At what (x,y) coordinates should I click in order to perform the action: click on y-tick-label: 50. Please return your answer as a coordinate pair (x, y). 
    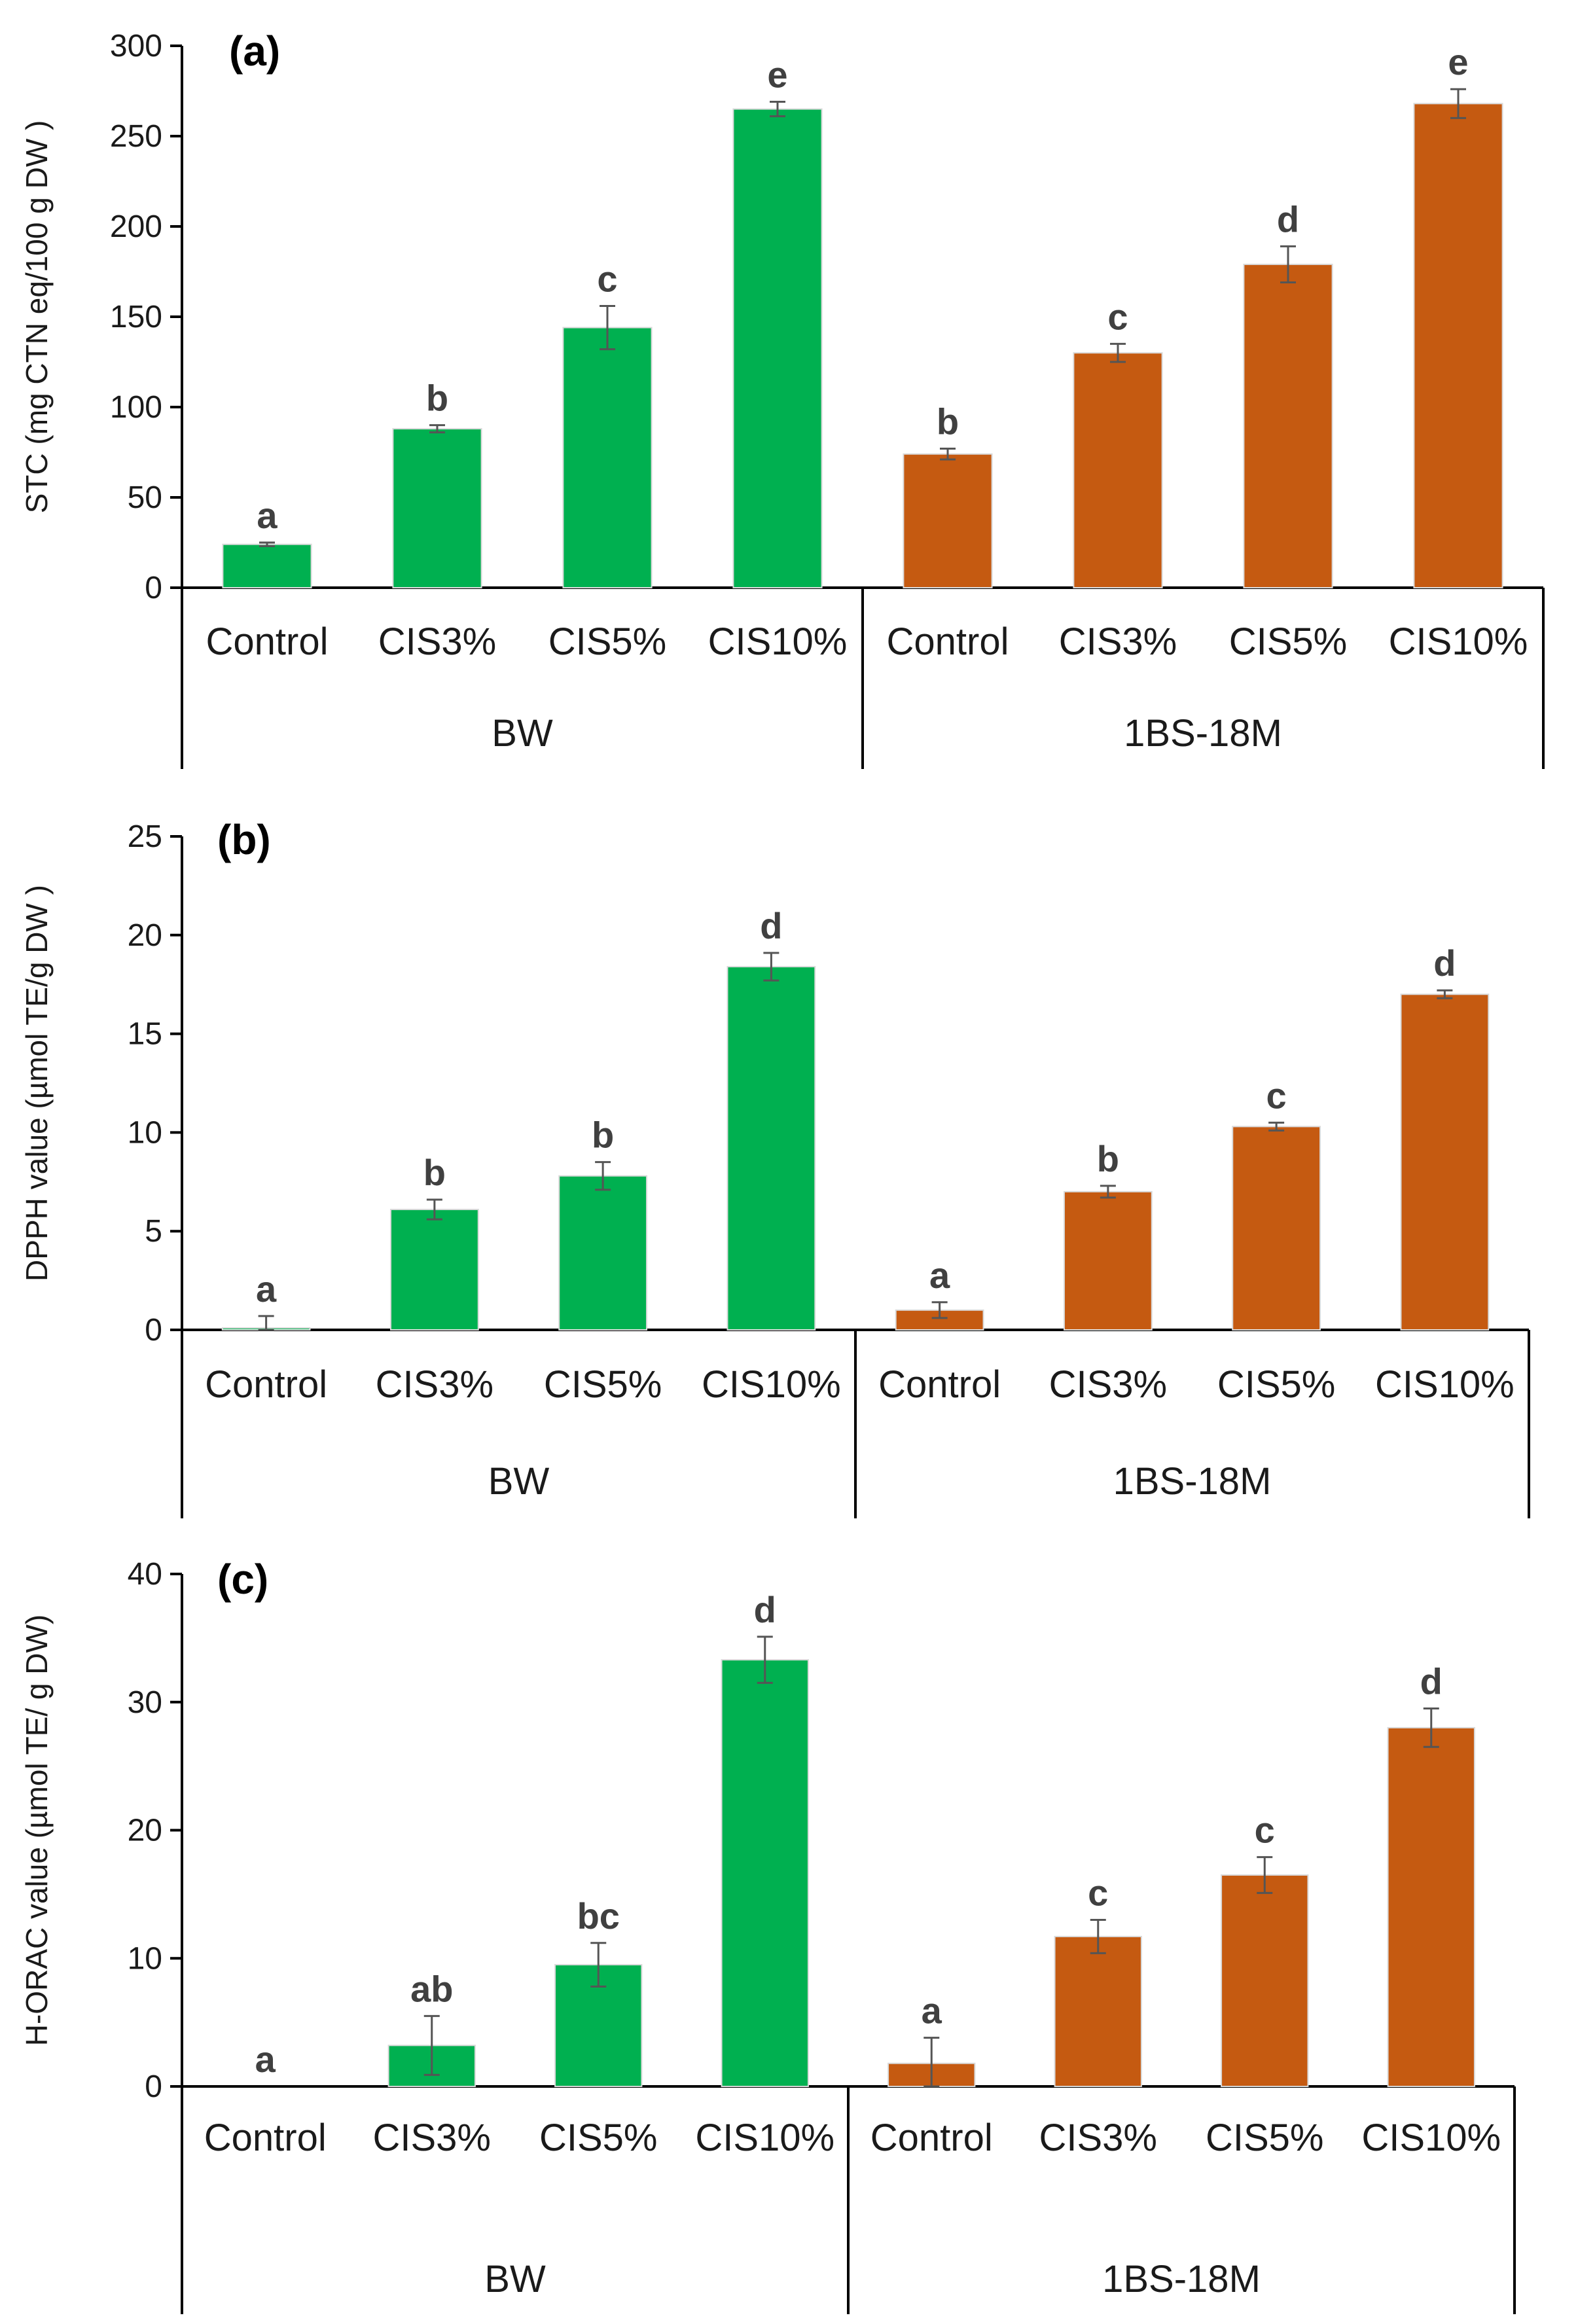
    Looking at the image, I should click on (145, 497).